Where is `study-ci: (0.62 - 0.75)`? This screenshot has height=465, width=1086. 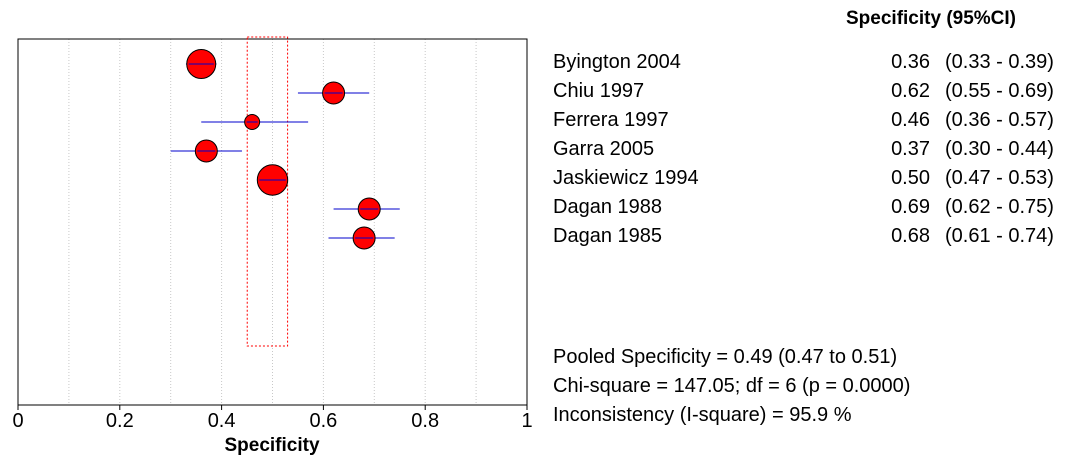
study-ci: (0.62 - 0.75) is located at coordinates (999, 207).